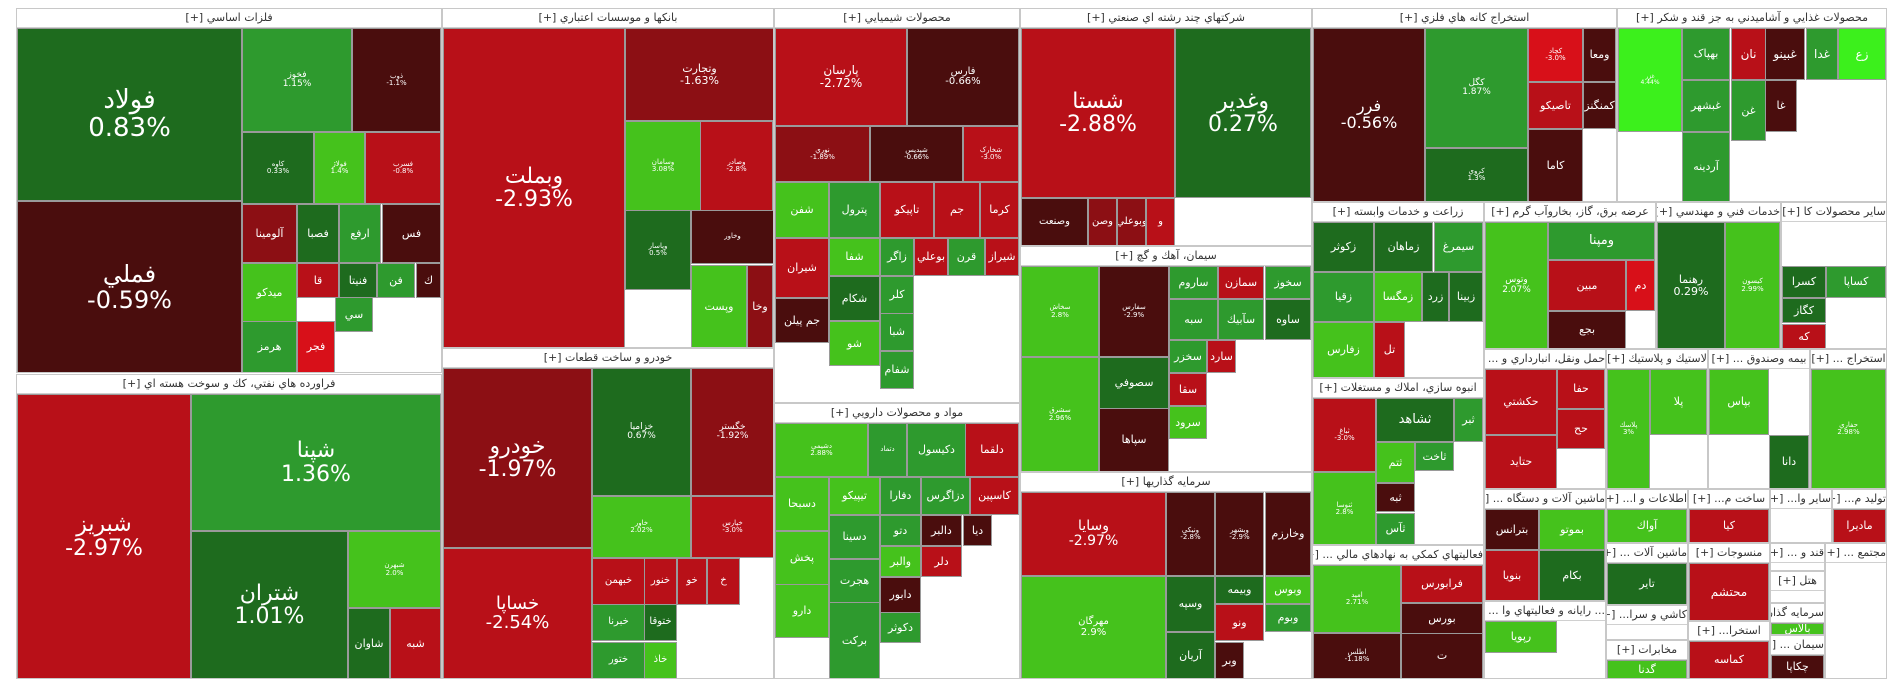 This screenshot has height=698, width=1904. I want to click on stock-tile: ونيكي -2.8%, so click(1190, 534).